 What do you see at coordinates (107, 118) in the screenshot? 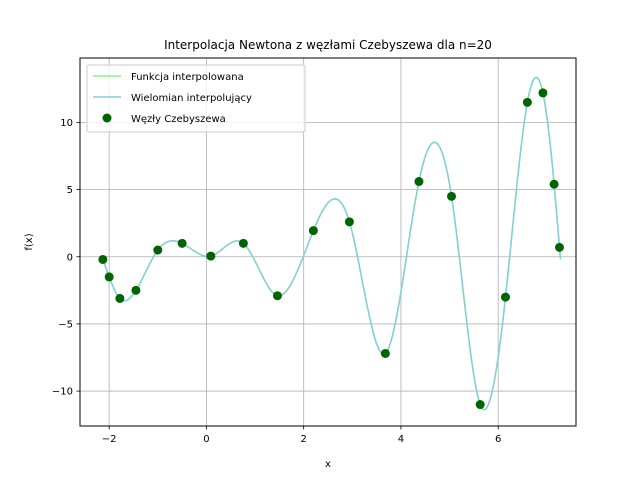
I see `legend-swatch-nodes` at bounding box center [107, 118].